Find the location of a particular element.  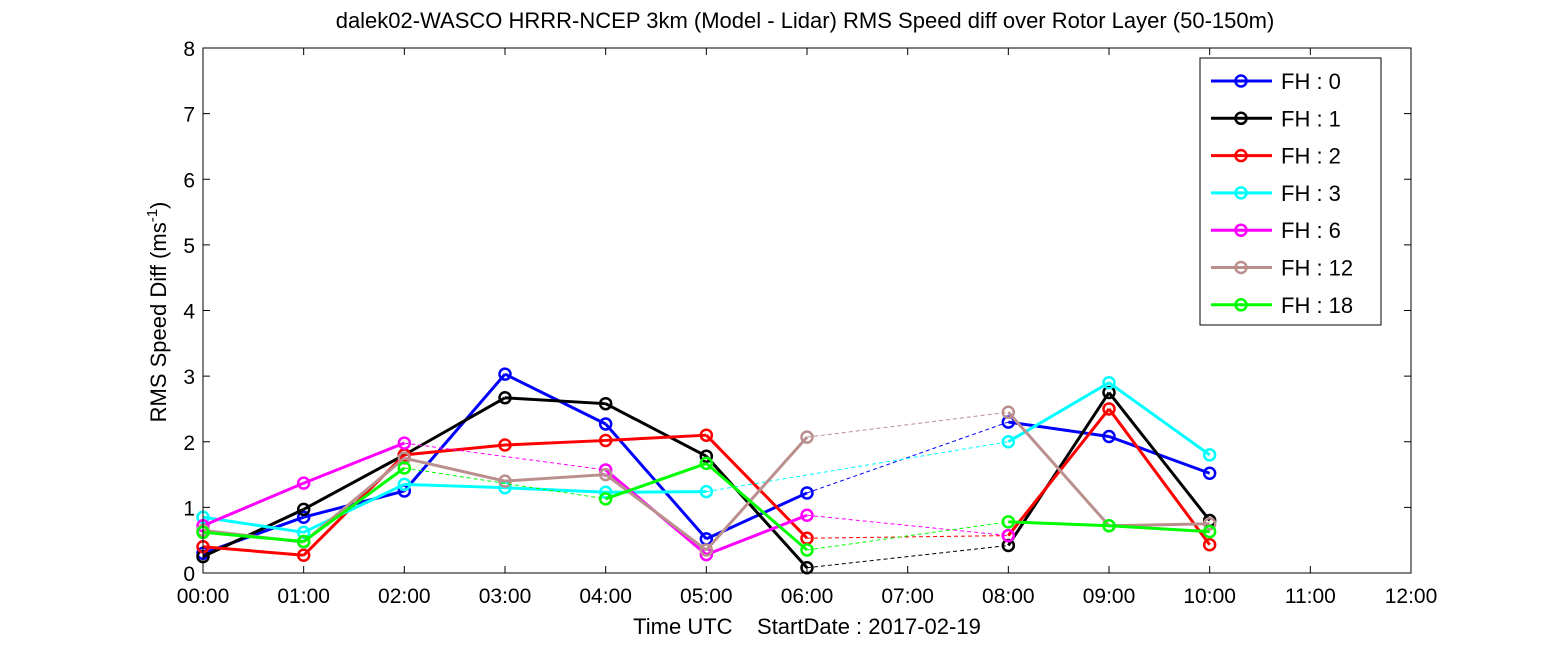

y-tick-label: 5 is located at coordinates (189, 246).